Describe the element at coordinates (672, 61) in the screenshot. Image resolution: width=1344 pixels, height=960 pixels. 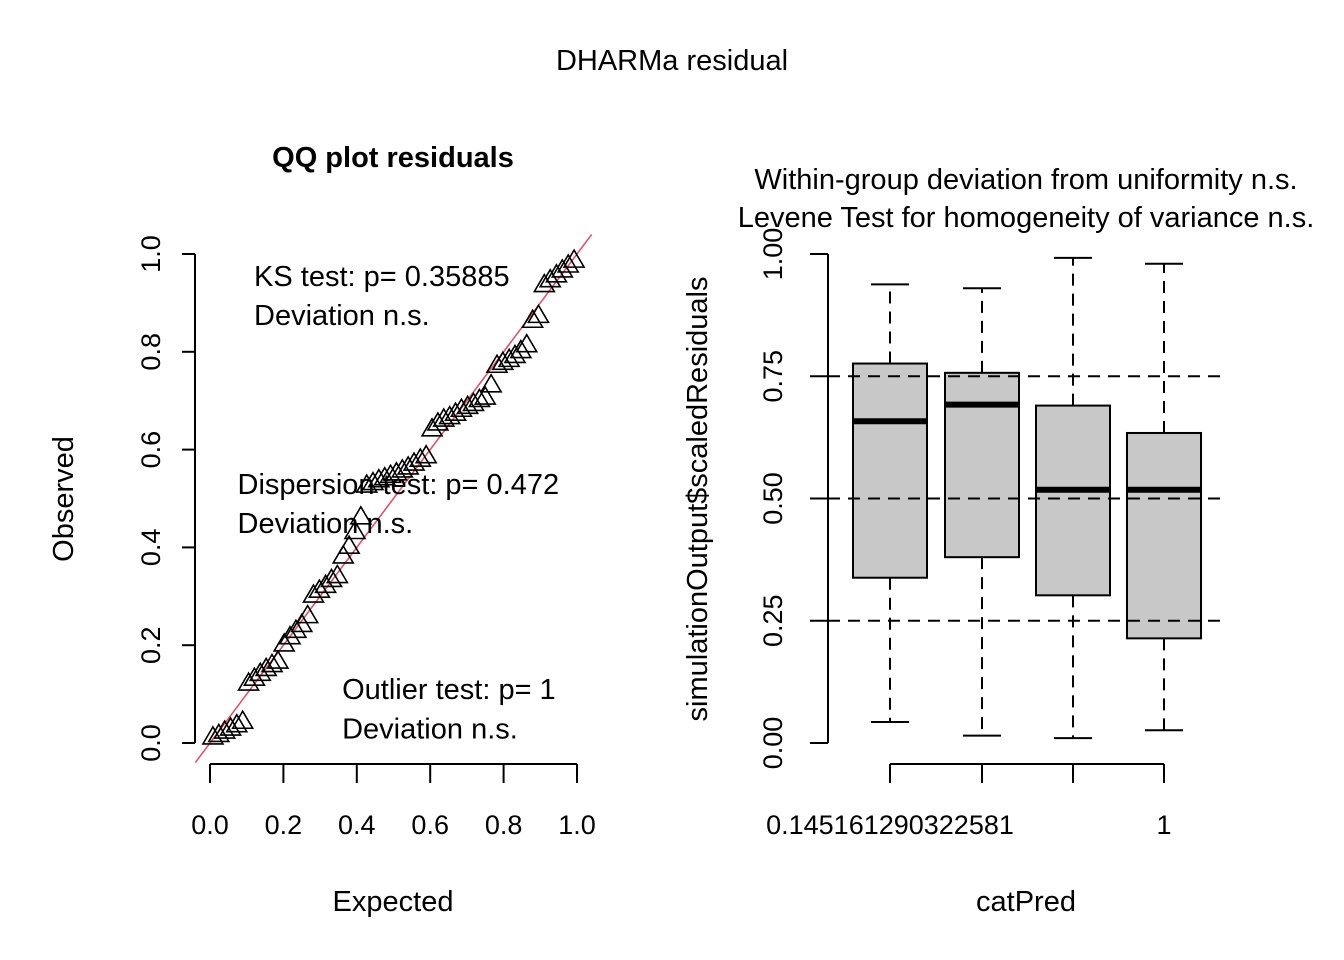
I see `figure-title: DHARMa residual` at that location.